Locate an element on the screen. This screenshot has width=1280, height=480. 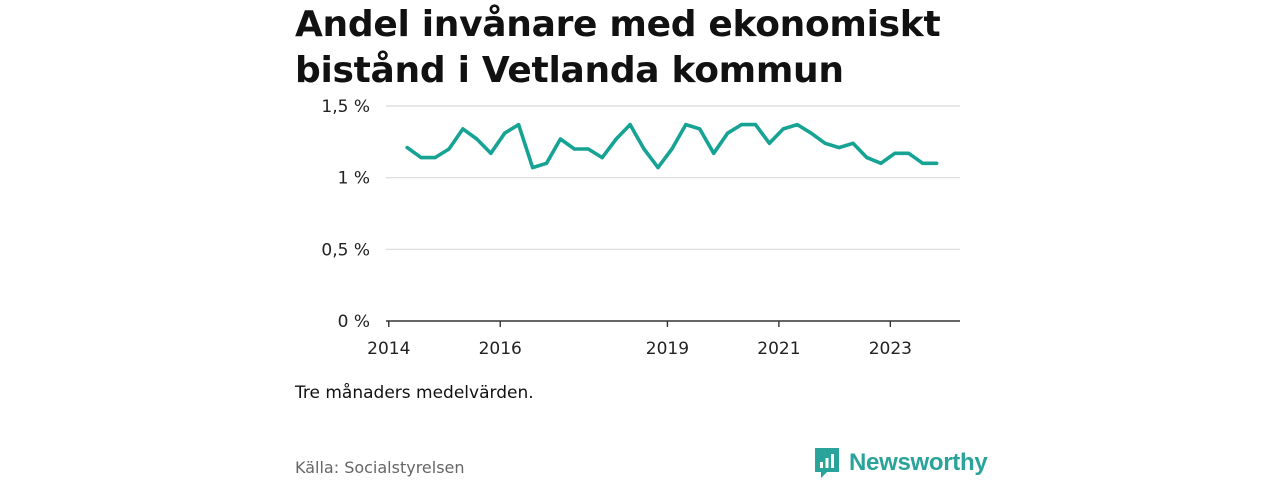
y-tick-label: 1 % is located at coordinates (354, 179).